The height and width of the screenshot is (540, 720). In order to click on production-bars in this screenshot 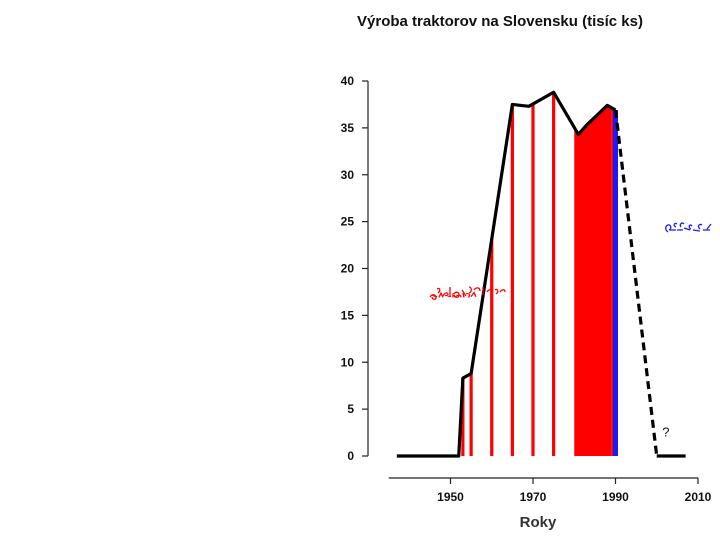, I will do `click(539, 274)`.